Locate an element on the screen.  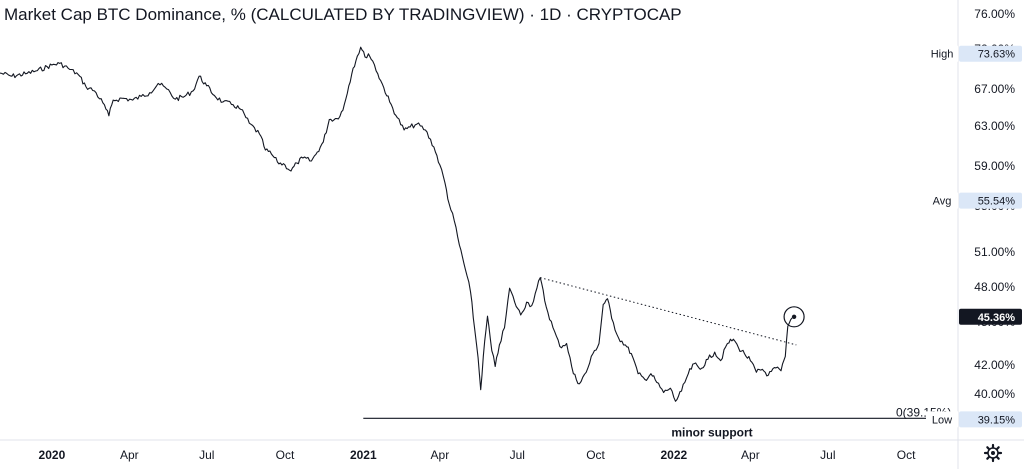
x-tick-label: 2020 is located at coordinates (52, 455).